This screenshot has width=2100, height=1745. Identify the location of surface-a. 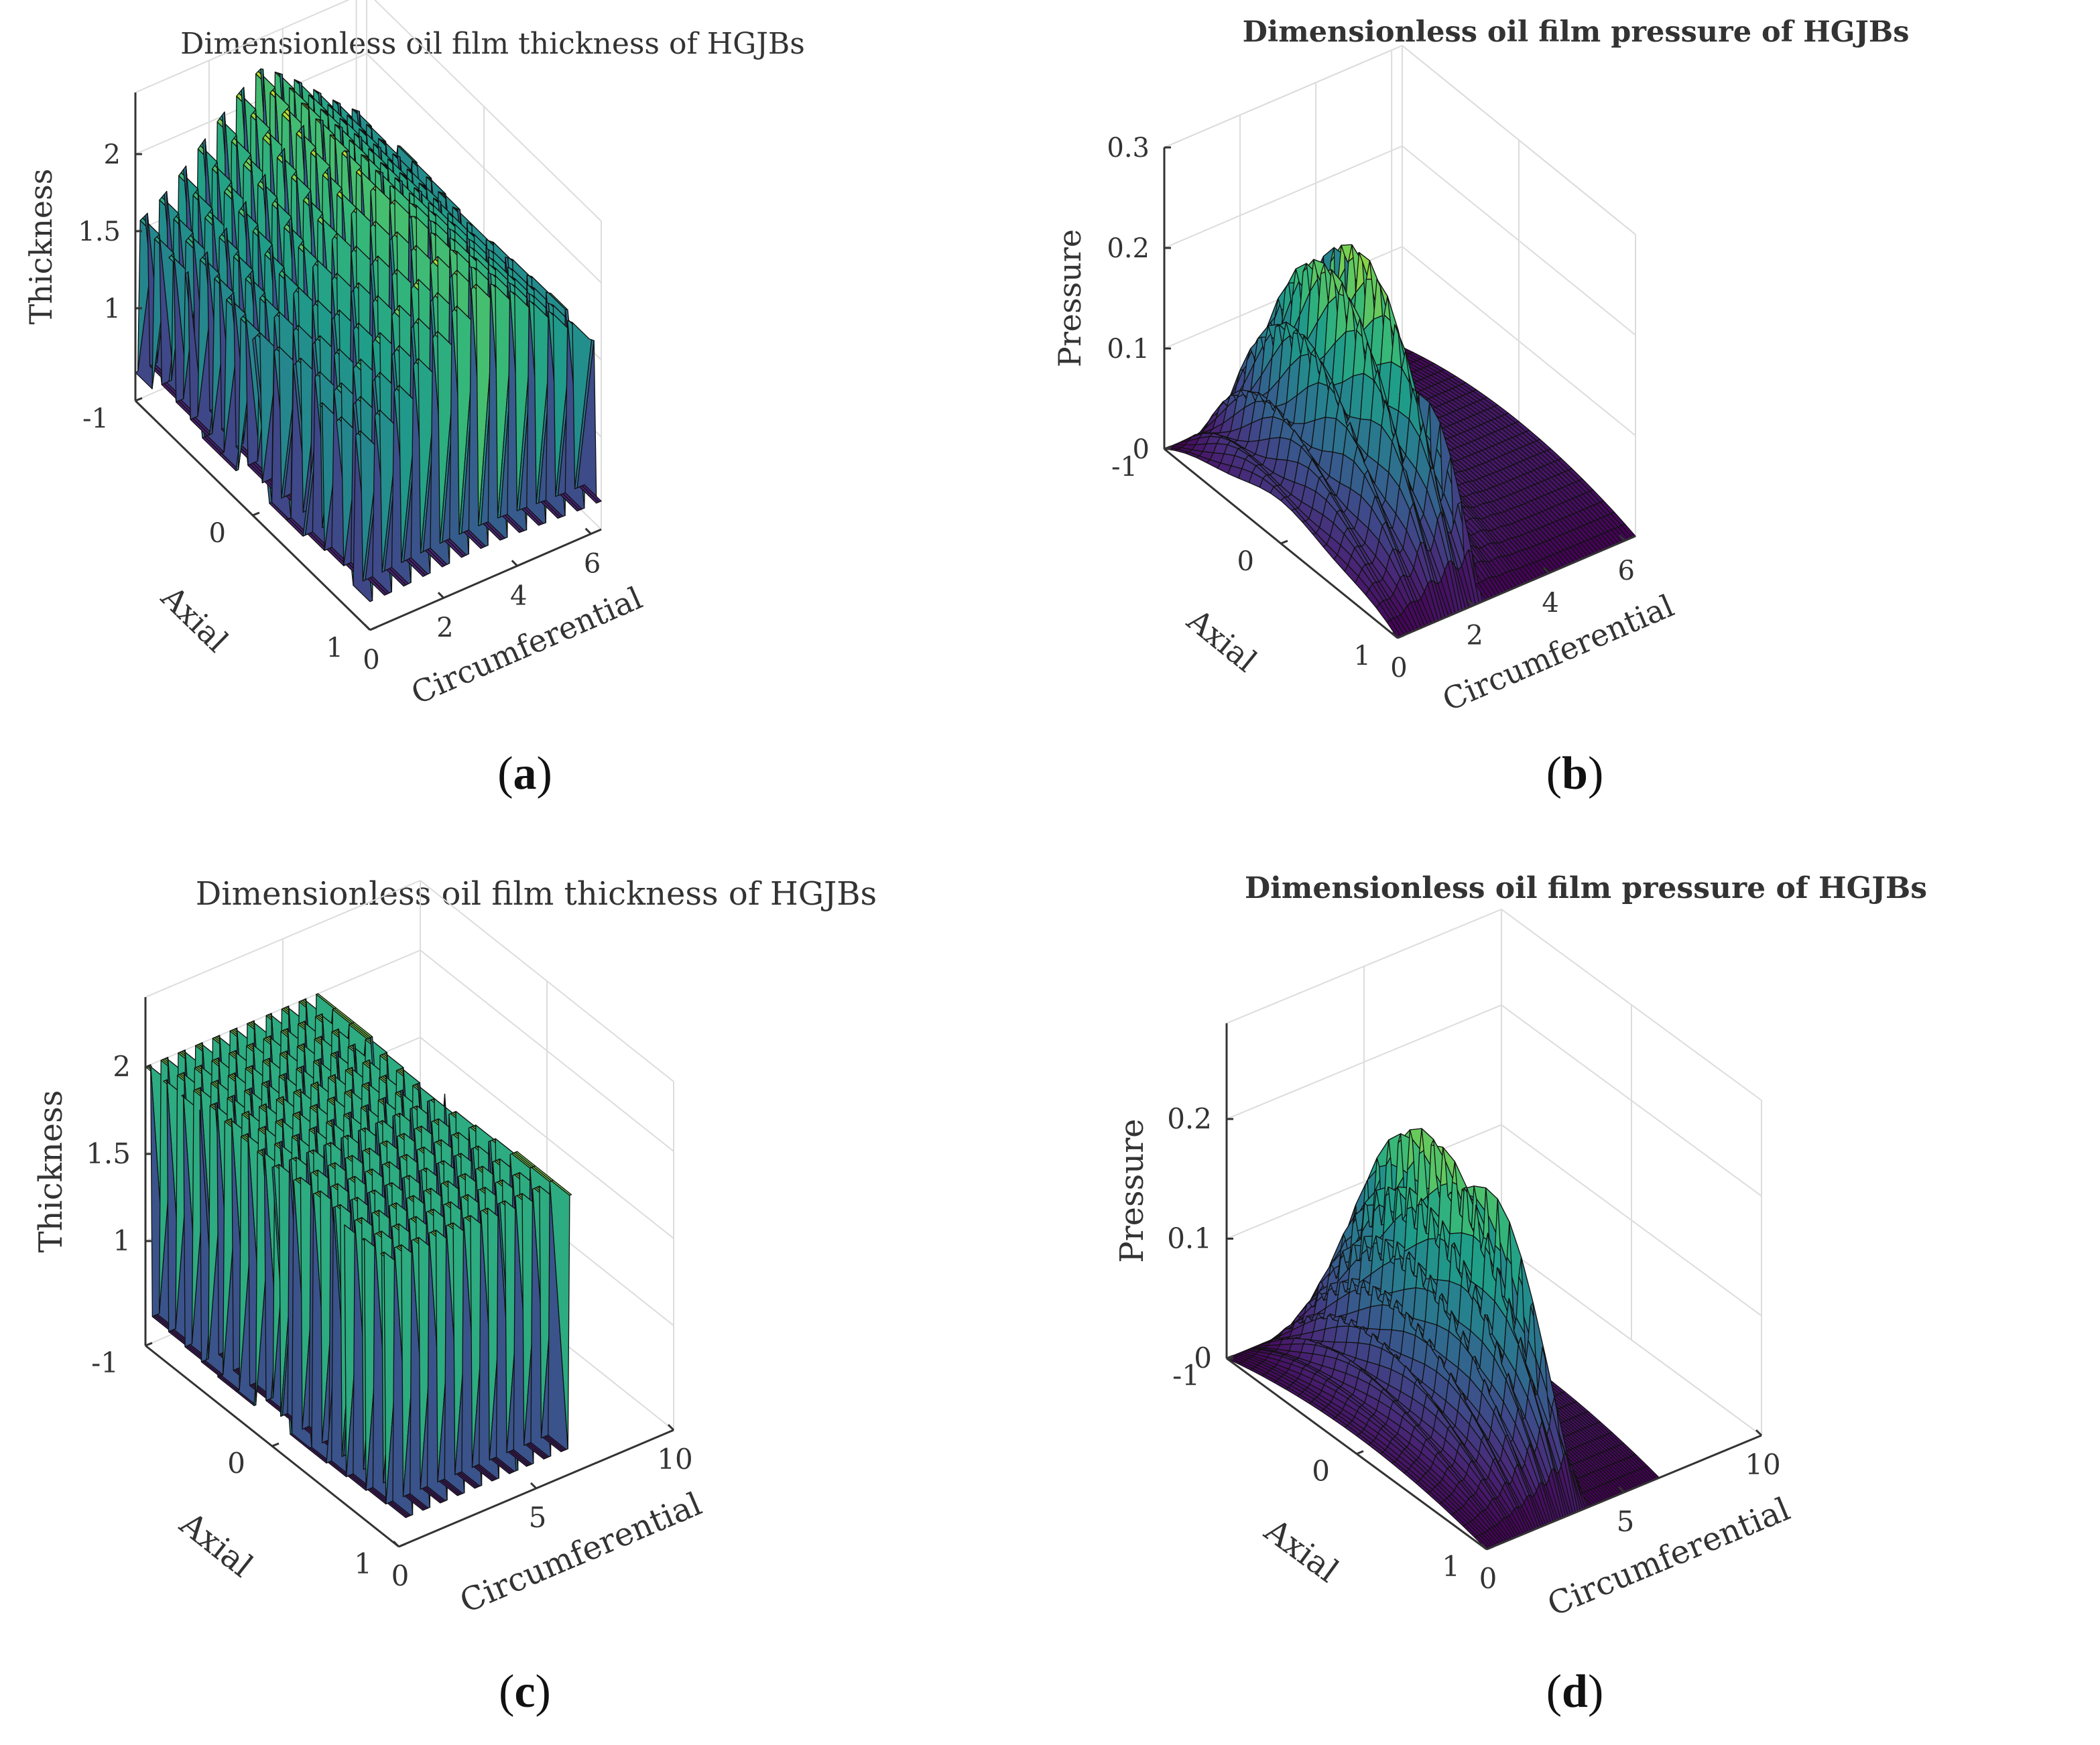
(368, 335).